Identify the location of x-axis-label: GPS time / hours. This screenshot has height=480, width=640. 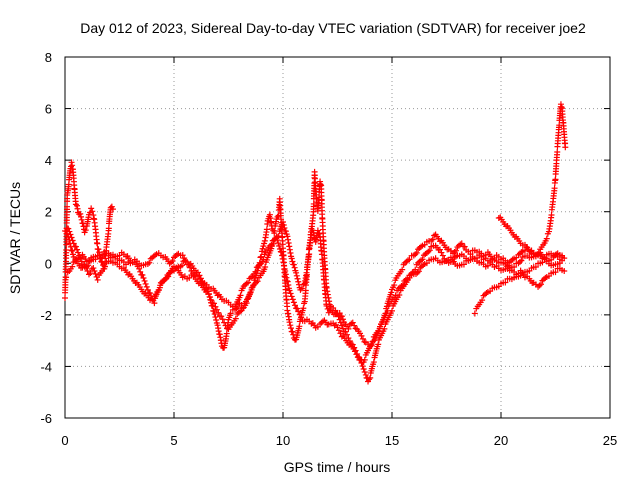
(337, 467).